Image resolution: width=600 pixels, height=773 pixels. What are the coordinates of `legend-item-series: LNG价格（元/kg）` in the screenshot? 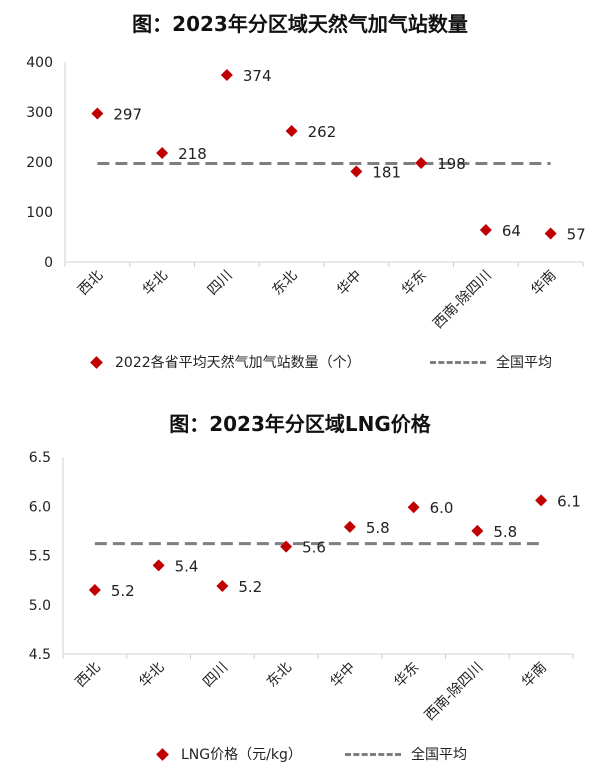 It's located at (229, 754).